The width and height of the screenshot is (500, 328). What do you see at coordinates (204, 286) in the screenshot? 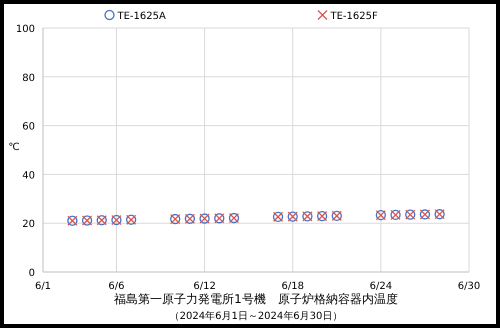
I see `x-tick-label: 6/12` at bounding box center [204, 286].